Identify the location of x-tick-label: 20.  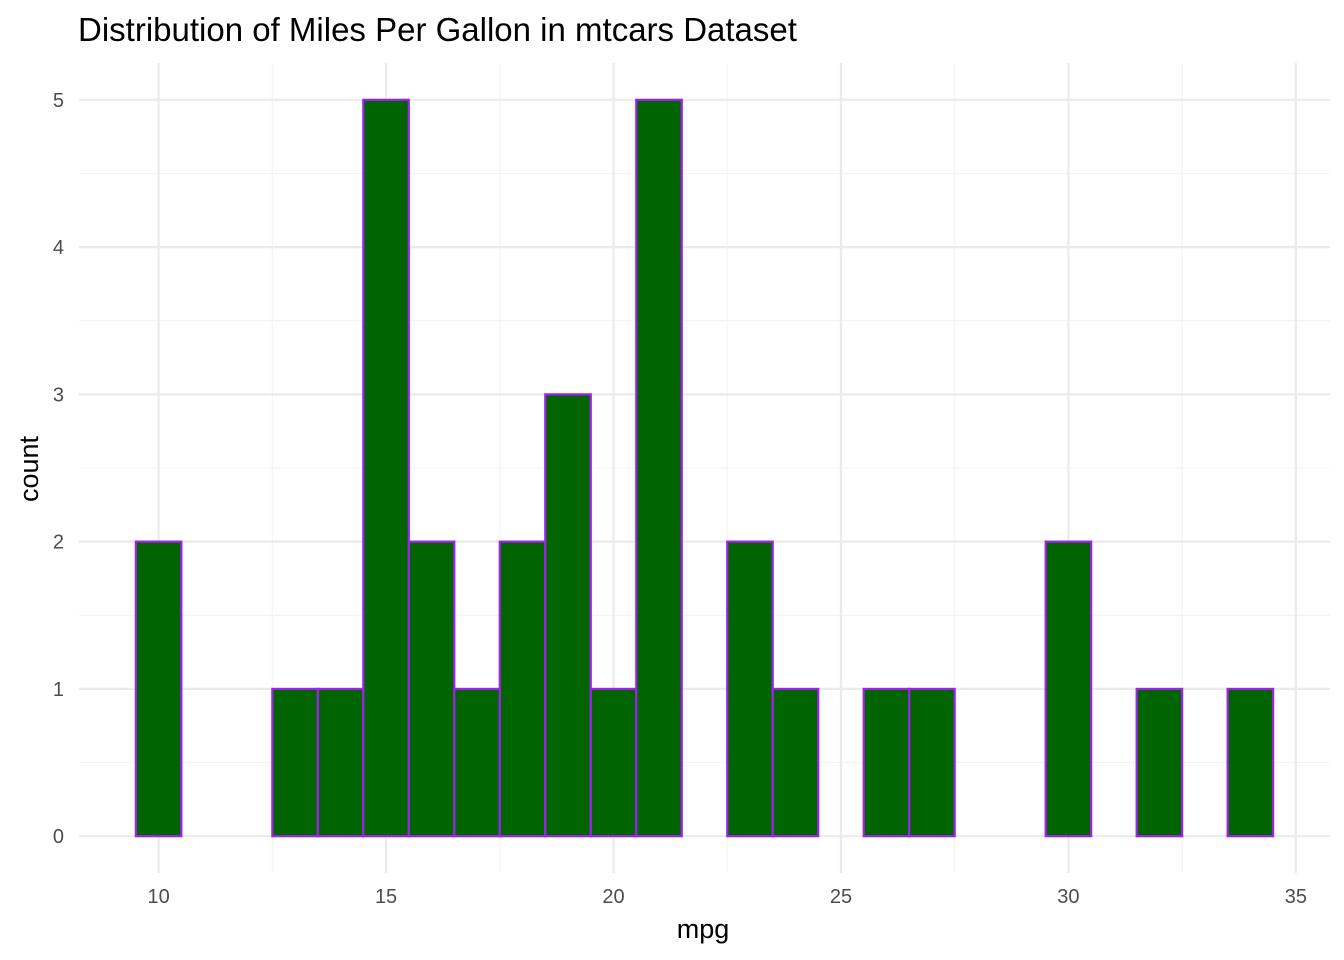
(613, 897).